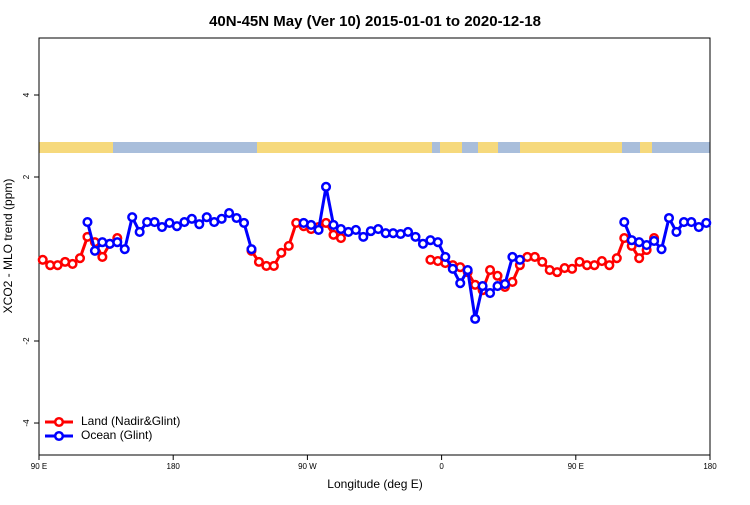 This screenshot has height=505, width=750. What do you see at coordinates (26, 341) in the screenshot?
I see `y-tick-label: -2` at bounding box center [26, 341].